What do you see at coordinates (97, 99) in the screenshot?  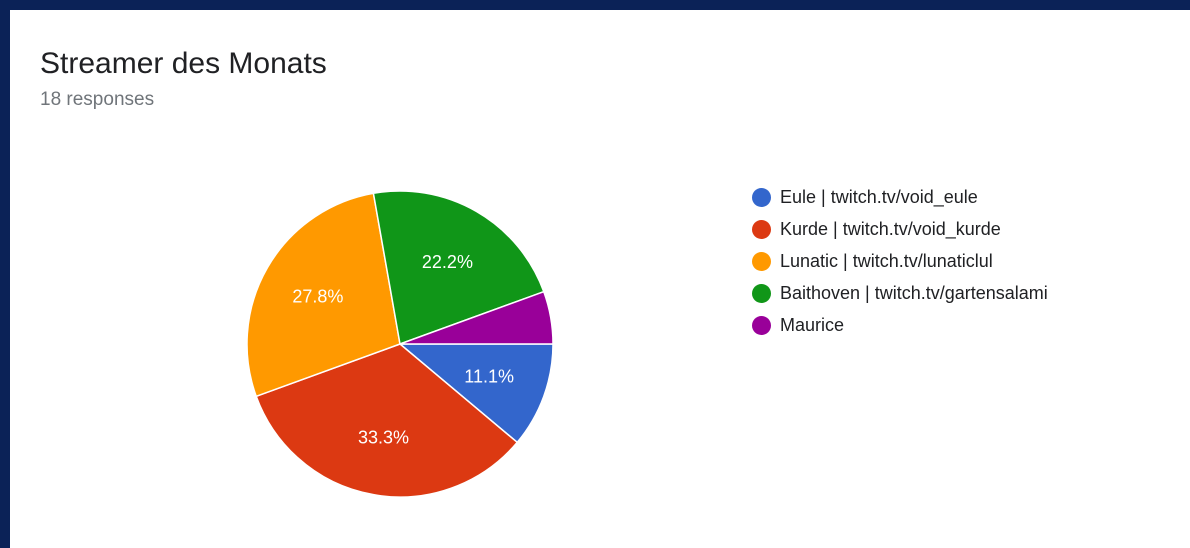 I see `response-count: 18 responses` at bounding box center [97, 99].